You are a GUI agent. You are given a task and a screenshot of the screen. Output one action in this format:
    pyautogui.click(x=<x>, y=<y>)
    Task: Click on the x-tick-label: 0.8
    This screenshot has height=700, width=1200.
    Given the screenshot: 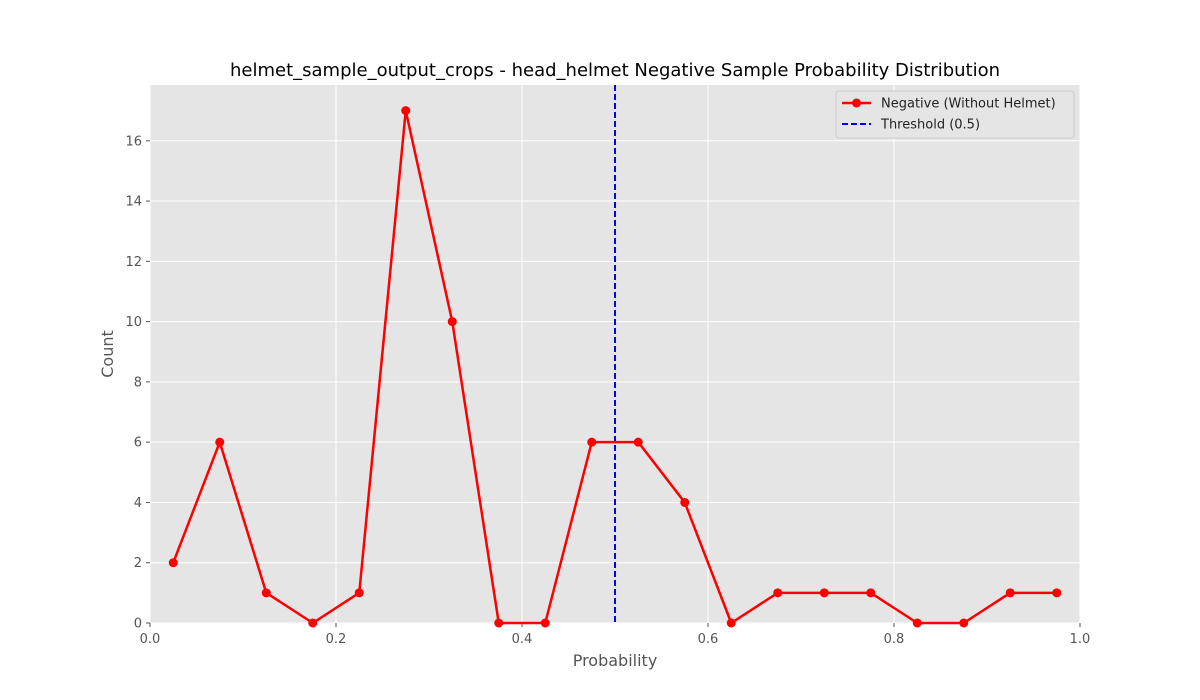 What is the action you would take?
    pyautogui.click(x=894, y=639)
    